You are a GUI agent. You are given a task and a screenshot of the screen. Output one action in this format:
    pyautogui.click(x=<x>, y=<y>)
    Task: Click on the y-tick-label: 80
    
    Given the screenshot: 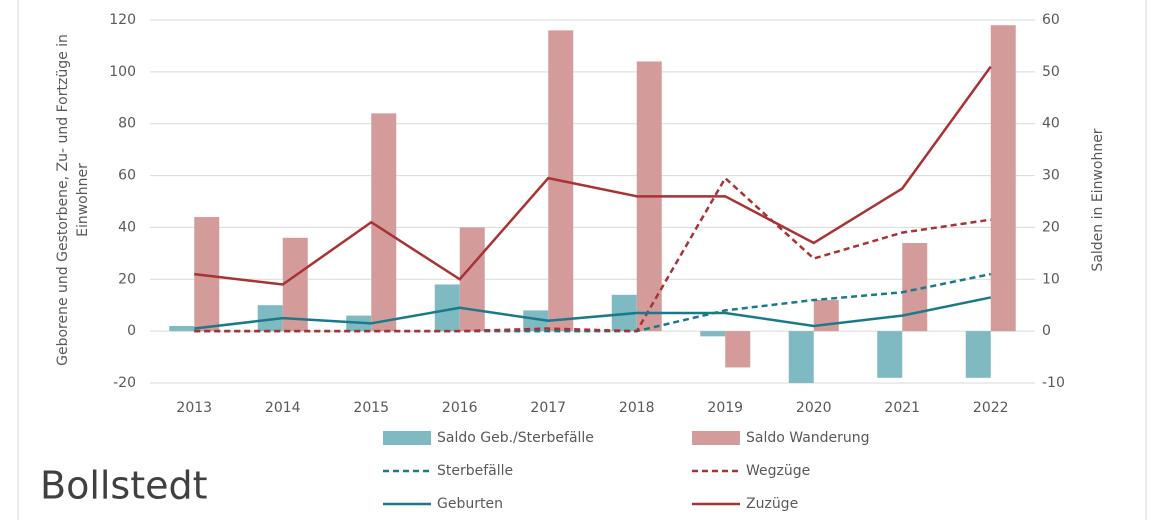 What is the action you would take?
    pyautogui.click(x=127, y=124)
    